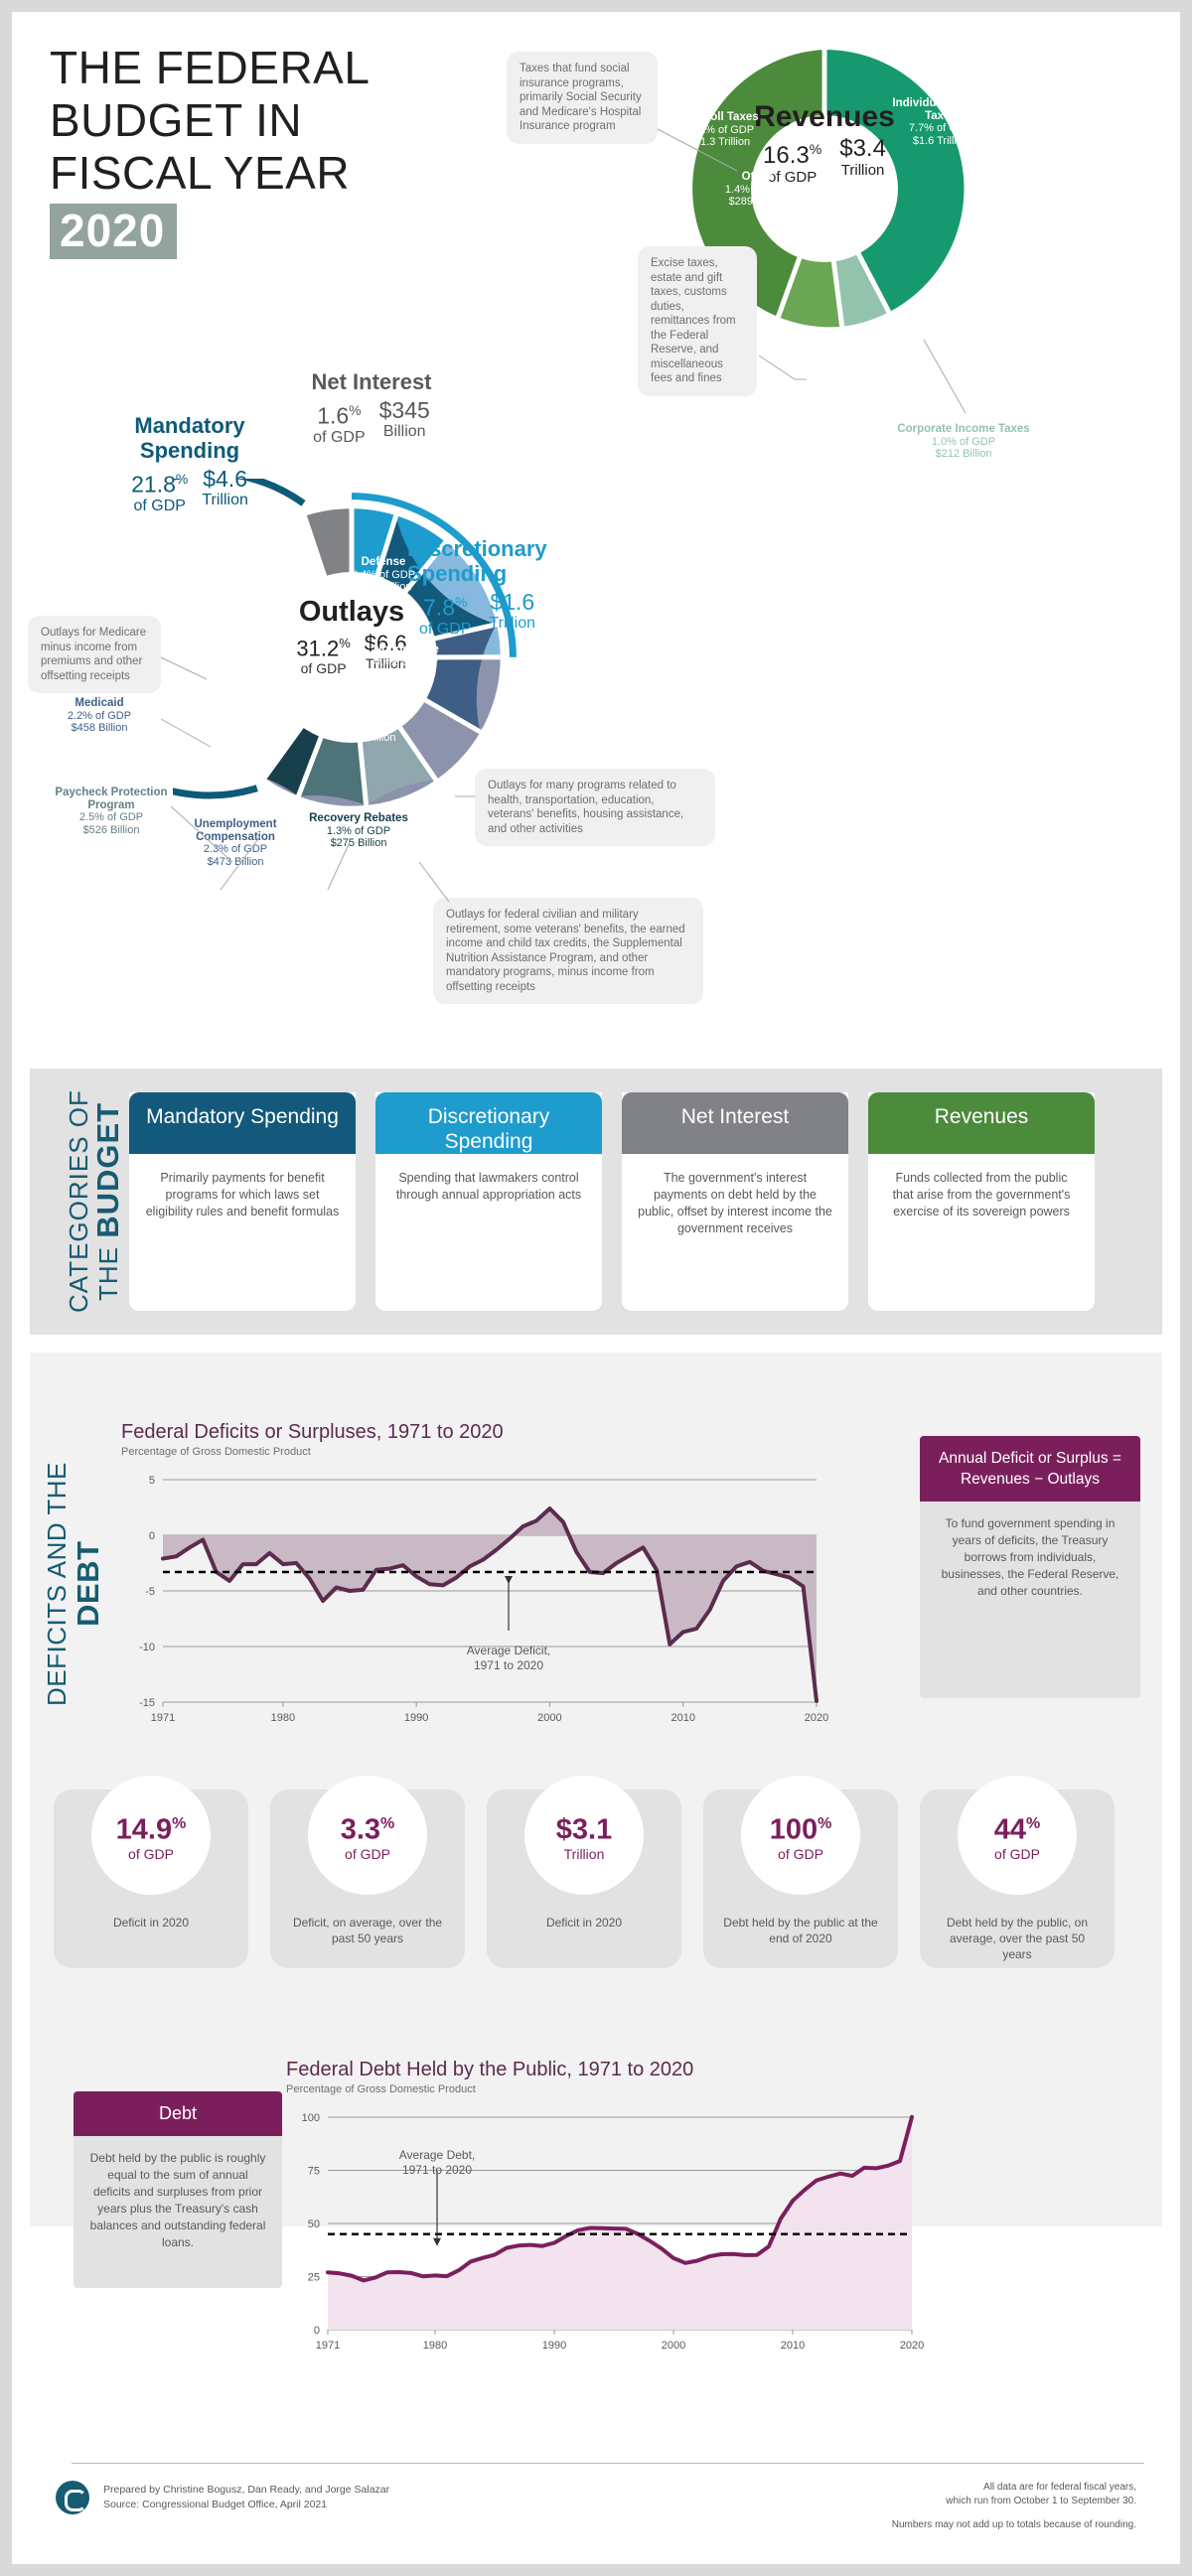 Image resolution: width=1192 pixels, height=2576 pixels. What do you see at coordinates (283, 1718) in the screenshot?
I see `svg-text: 1980` at bounding box center [283, 1718].